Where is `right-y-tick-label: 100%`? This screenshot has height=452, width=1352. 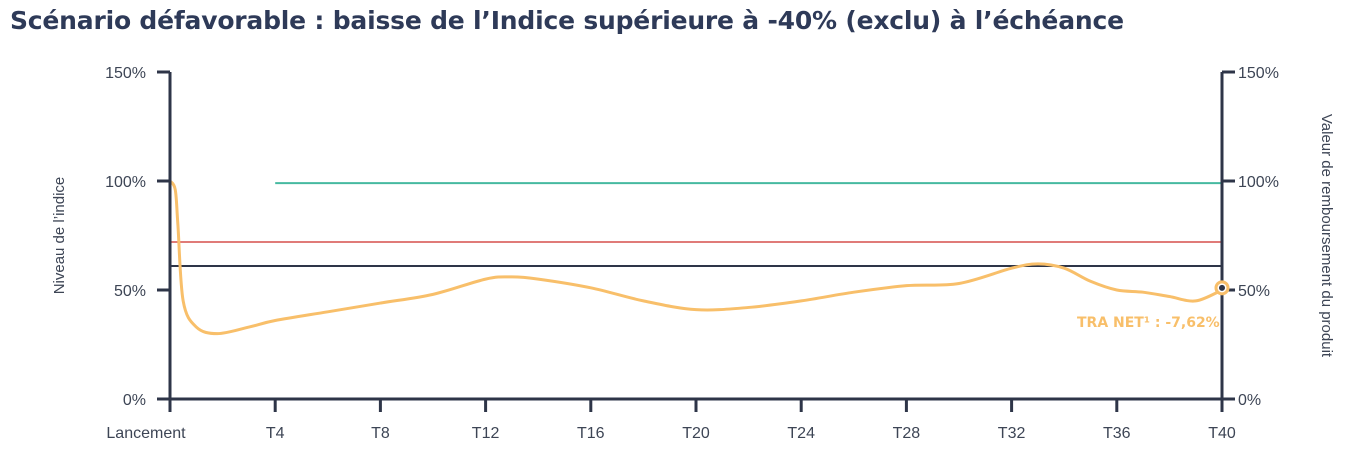
right-y-tick-label: 100% is located at coordinates (1258, 182).